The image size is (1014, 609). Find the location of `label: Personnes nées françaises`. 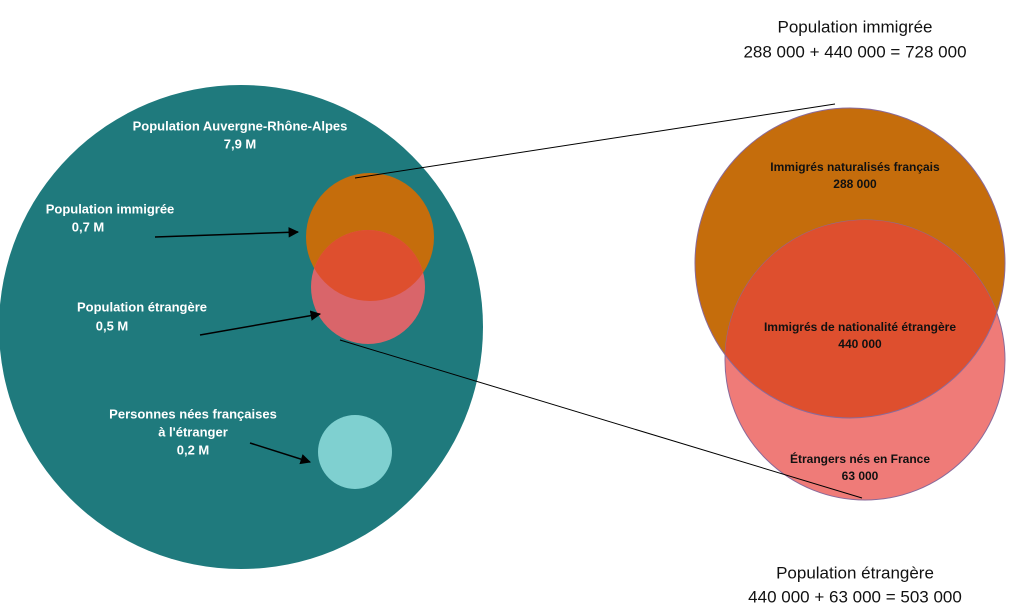

label: Personnes nées françaises is located at coordinates (193, 413).